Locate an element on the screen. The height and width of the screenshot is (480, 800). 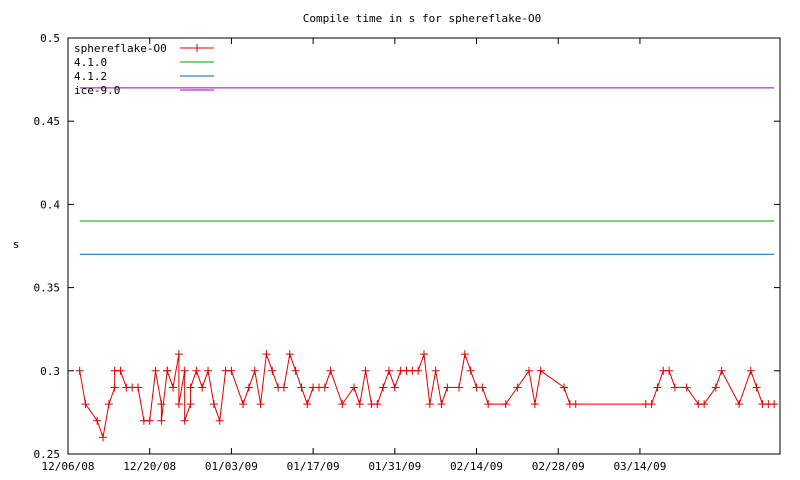
y-tick-label: 0.35 is located at coordinates (47, 288).